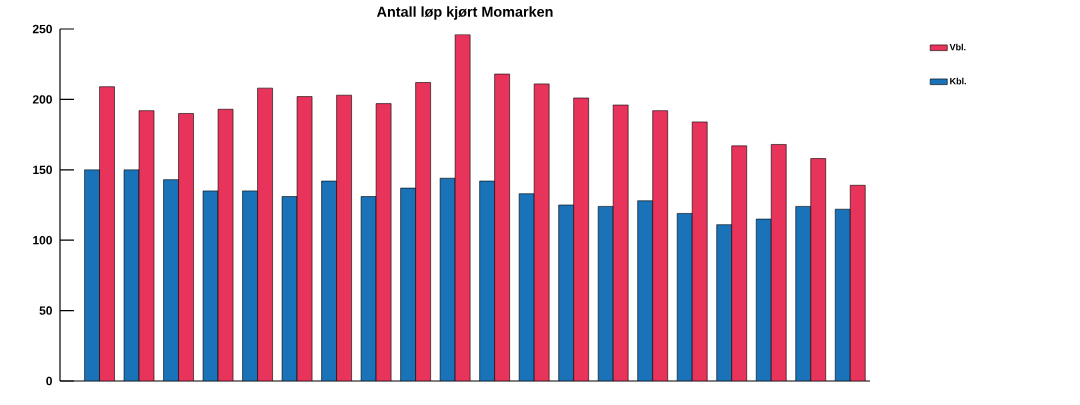 Image resolution: width=1080 pixels, height=405 pixels. I want to click on y-tick-label: 150, so click(42, 170).